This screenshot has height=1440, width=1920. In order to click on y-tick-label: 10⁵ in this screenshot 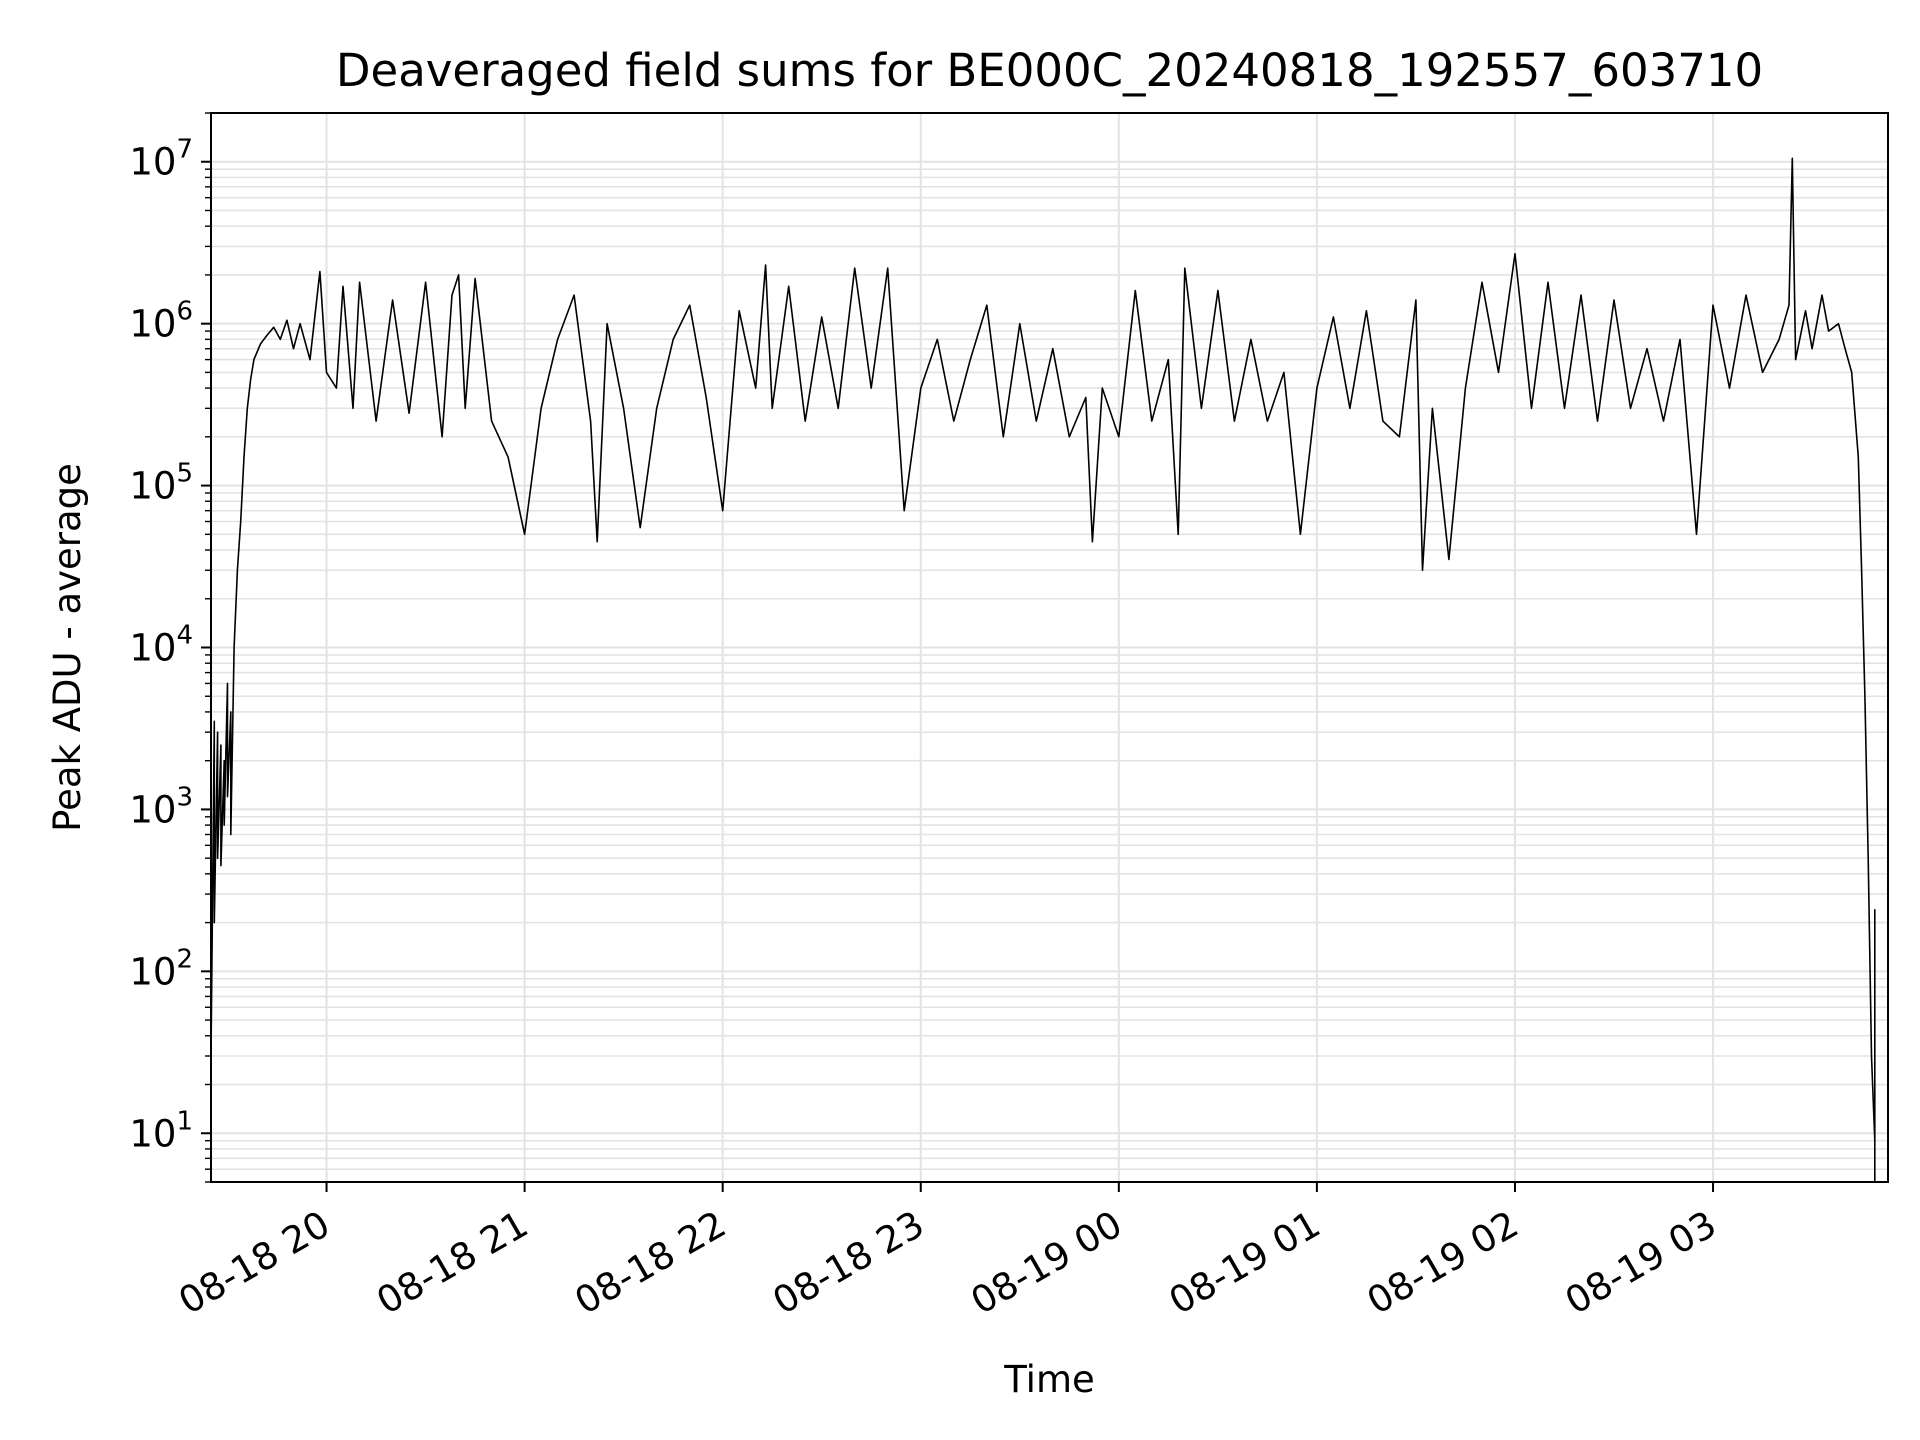, I will do `click(161, 483)`.